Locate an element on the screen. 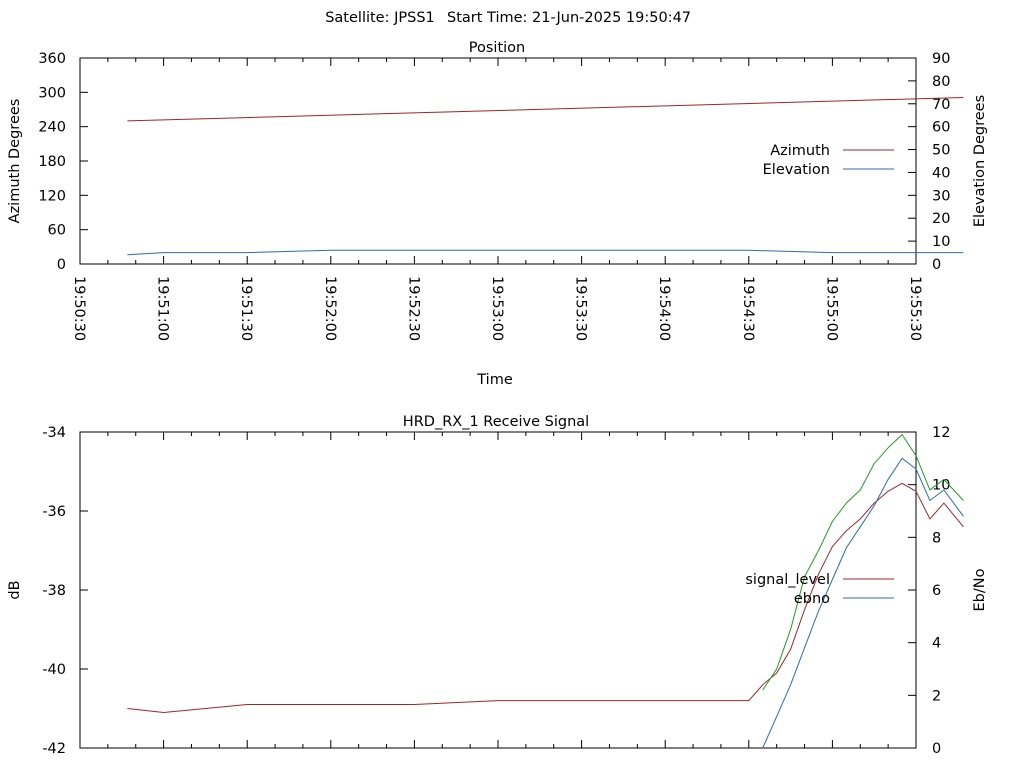 The image size is (1024, 768). signal-y-axis-label: dB is located at coordinates (15, 589).